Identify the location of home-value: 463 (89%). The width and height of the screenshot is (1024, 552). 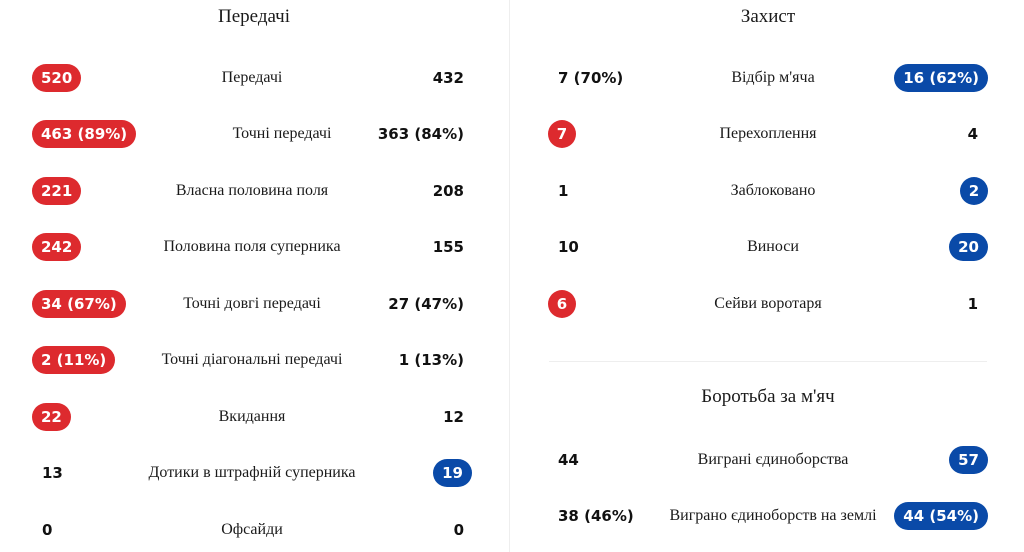
(84, 134).